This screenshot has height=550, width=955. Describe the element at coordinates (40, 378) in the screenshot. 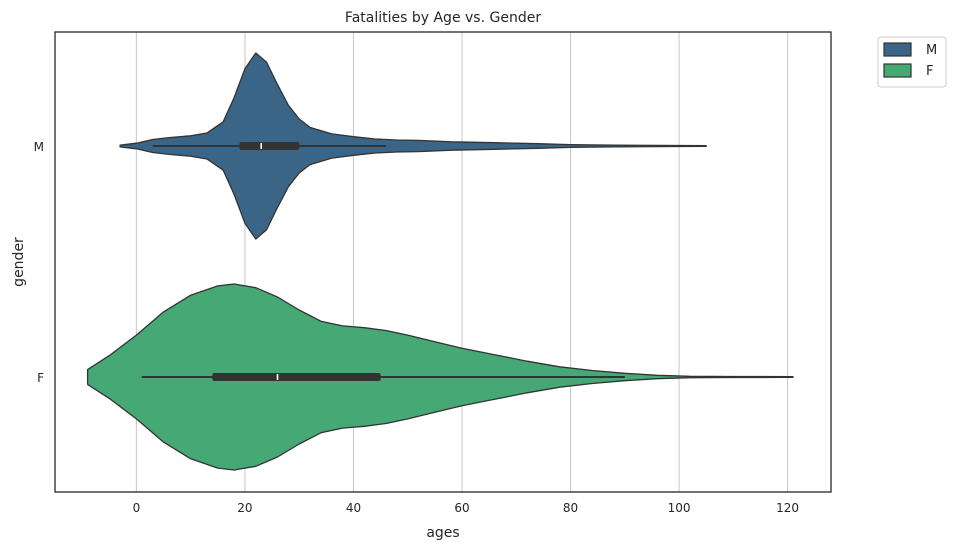

I see `y-tick-label: F` at that location.